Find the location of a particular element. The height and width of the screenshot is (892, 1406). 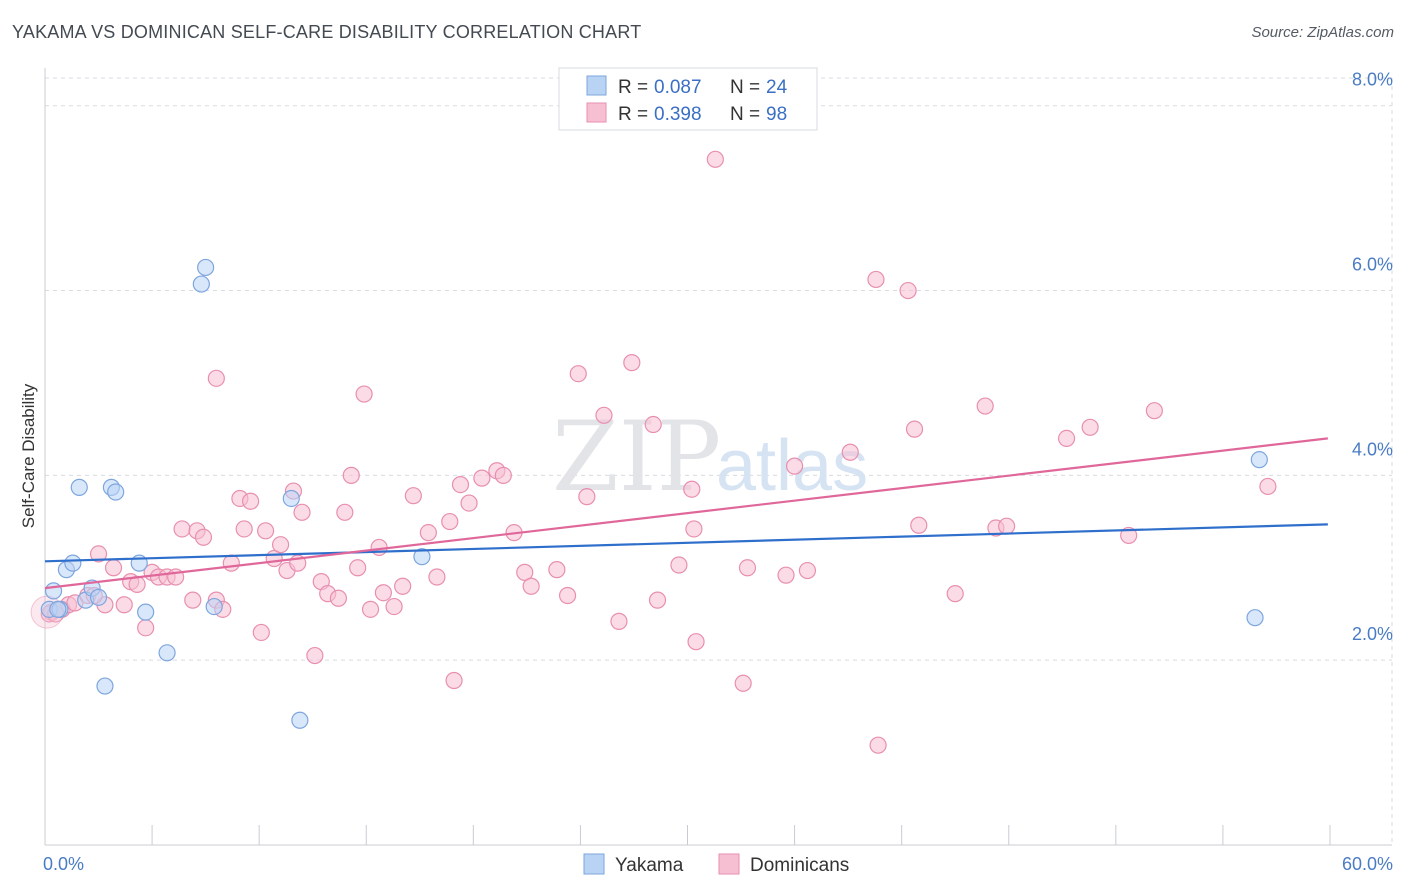

x-tick-label-min: 0.0% is located at coordinates (63, 864).